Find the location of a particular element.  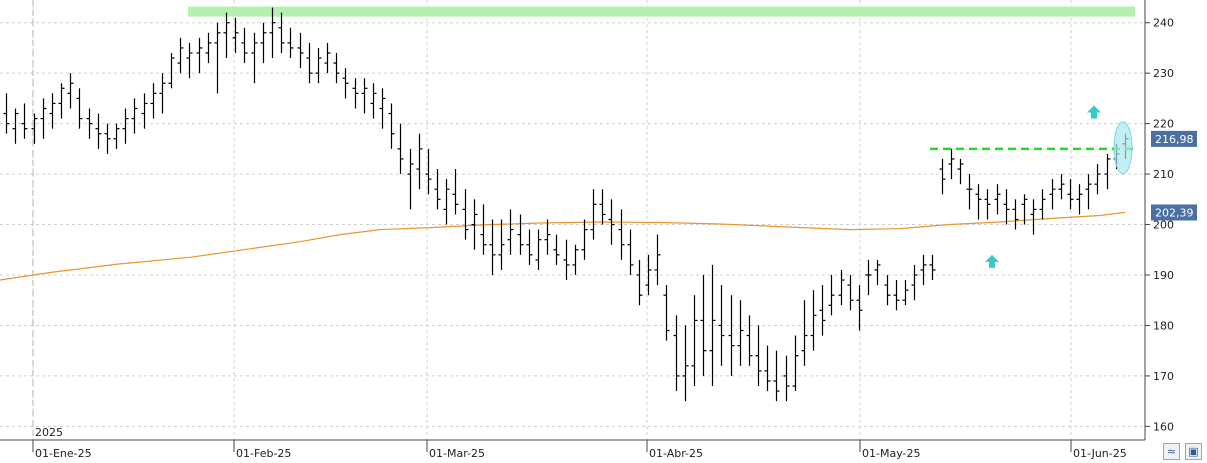

y-axis: 160 170 180 190 200 210 220 230 240 216,98 202,39 is located at coordinates (1170, 220).